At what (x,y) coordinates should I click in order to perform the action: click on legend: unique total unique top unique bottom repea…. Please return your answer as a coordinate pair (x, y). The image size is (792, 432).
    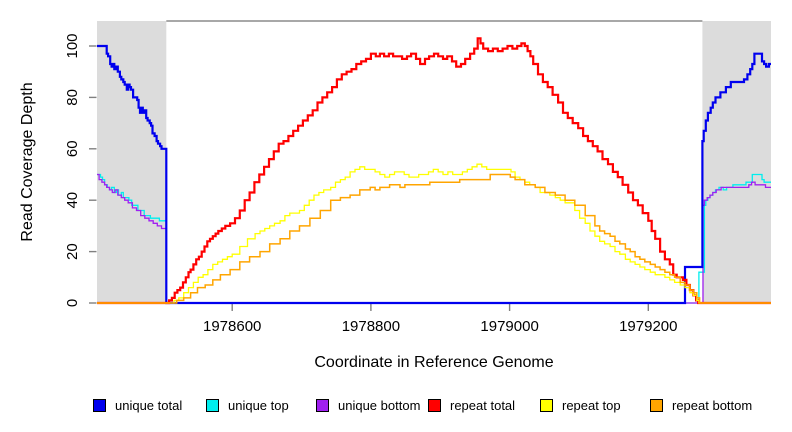
    Looking at the image, I should click on (396, 406).